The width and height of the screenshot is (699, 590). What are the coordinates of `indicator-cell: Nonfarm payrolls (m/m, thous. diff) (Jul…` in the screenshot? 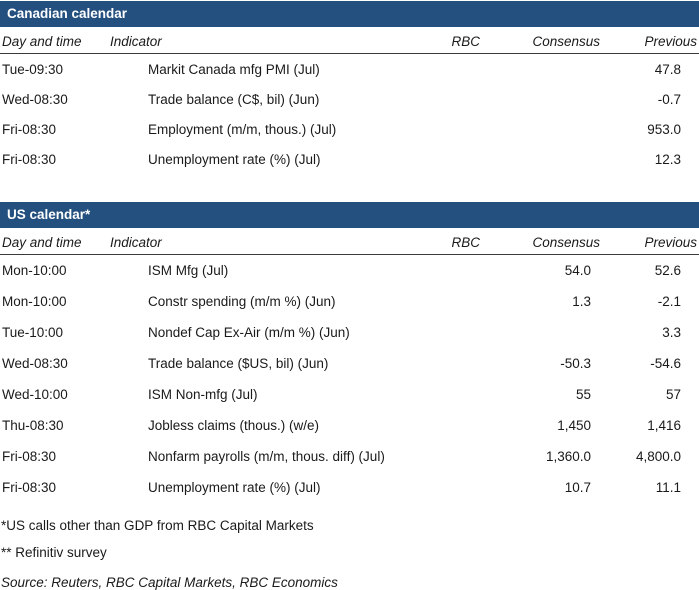 It's located at (266, 456).